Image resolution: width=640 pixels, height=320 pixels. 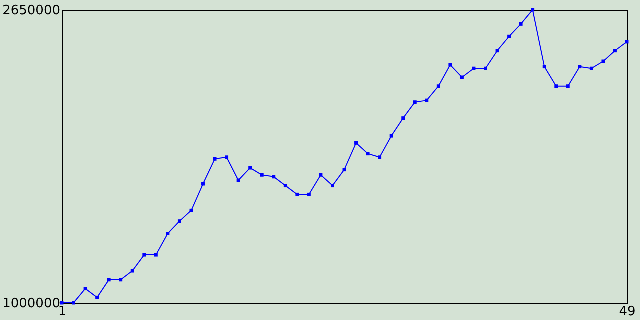 What do you see at coordinates (62, 312) in the screenshot?
I see `x-tick-label: 1` at bounding box center [62, 312].